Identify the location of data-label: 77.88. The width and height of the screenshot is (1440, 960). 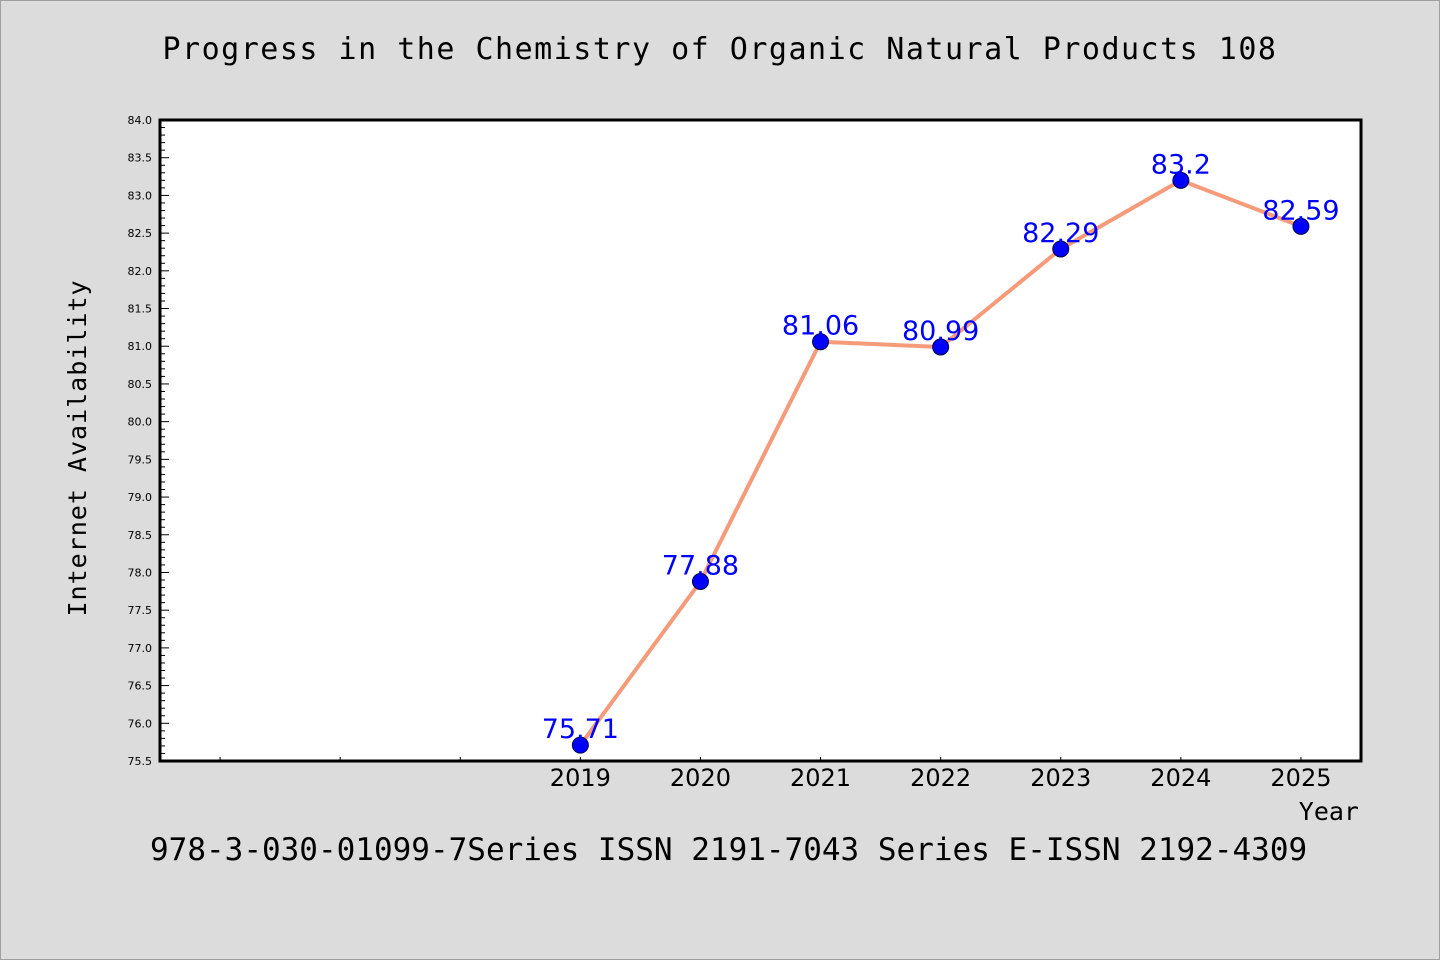
(700, 566).